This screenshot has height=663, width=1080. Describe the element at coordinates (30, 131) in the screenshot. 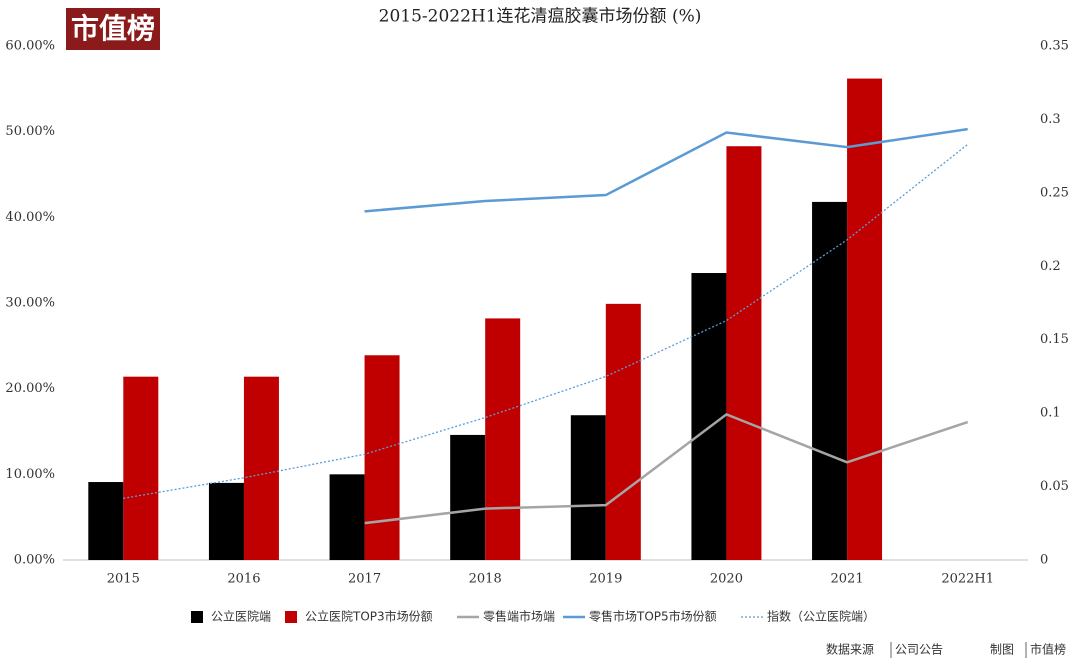

I see `y-tick-label: 50.00%` at that location.